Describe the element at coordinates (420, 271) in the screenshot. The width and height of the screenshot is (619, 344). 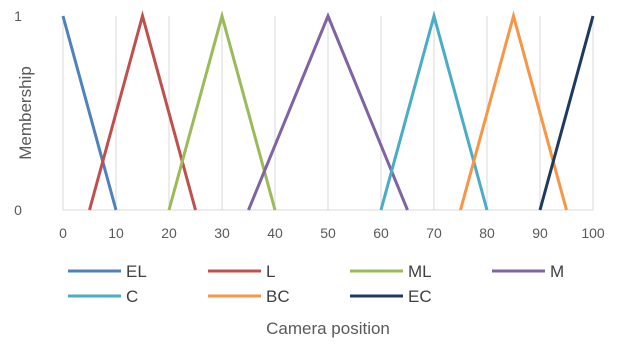
I see `legend-label-ml: ML` at that location.